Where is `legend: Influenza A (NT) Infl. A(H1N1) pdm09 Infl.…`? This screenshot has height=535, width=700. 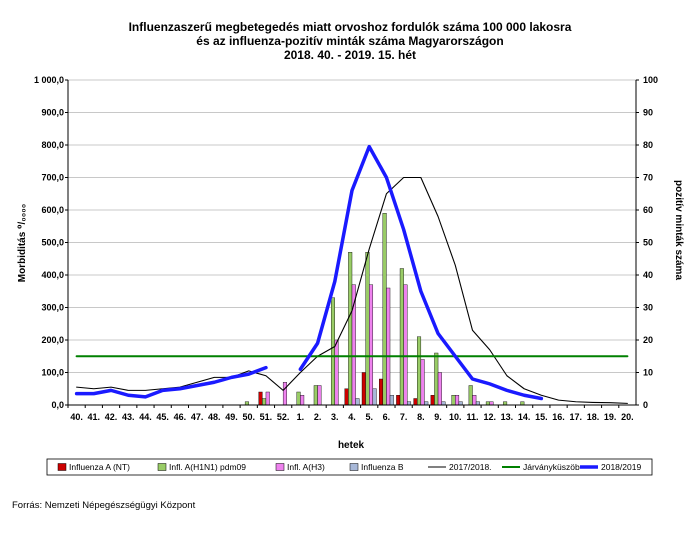
legend: Influenza A (NT) Infl. A(H1N1) pdm09 Infl.… is located at coordinates (349, 467).